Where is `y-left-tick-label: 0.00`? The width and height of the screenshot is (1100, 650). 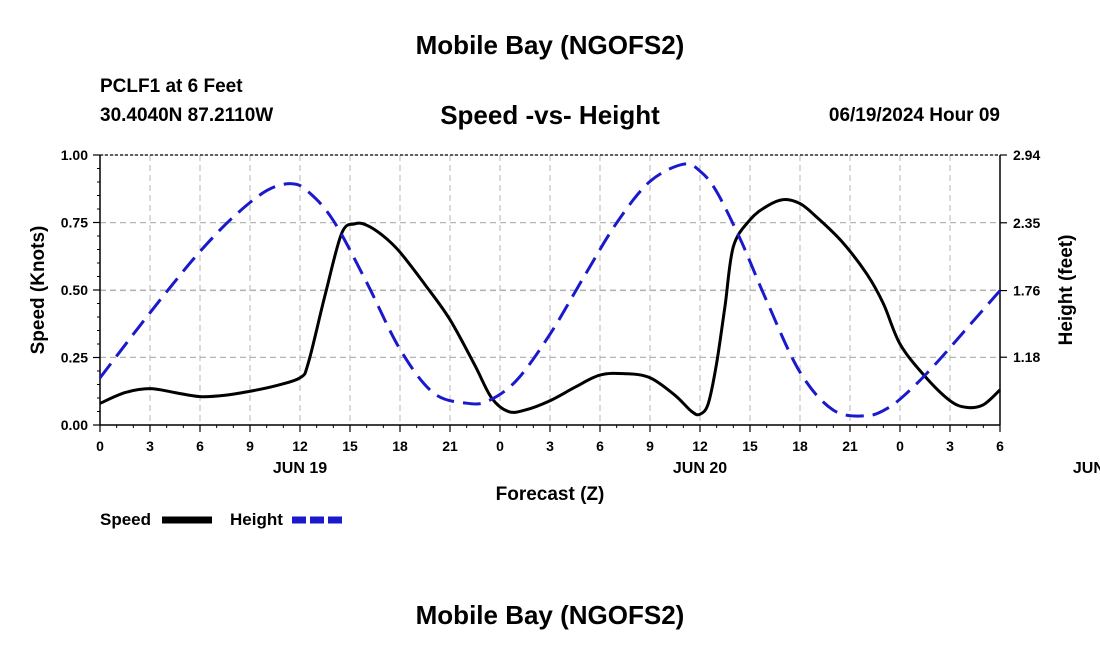 y-left-tick-label: 0.00 is located at coordinates (74, 425).